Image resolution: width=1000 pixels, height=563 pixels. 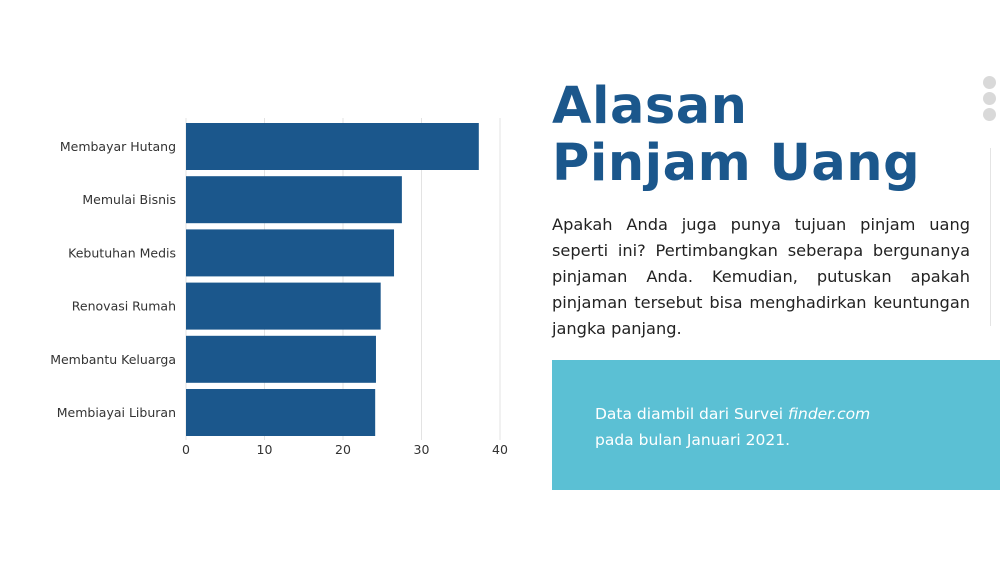 What do you see at coordinates (281, 412) in the screenshot?
I see `bar-membiayai-liburan` at bounding box center [281, 412].